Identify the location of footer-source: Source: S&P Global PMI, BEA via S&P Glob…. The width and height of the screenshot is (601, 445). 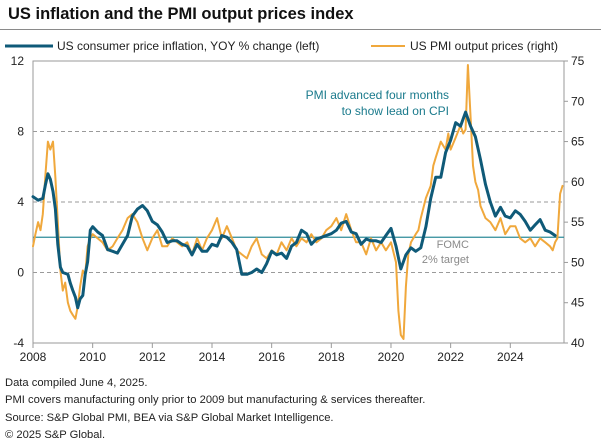
(169, 417).